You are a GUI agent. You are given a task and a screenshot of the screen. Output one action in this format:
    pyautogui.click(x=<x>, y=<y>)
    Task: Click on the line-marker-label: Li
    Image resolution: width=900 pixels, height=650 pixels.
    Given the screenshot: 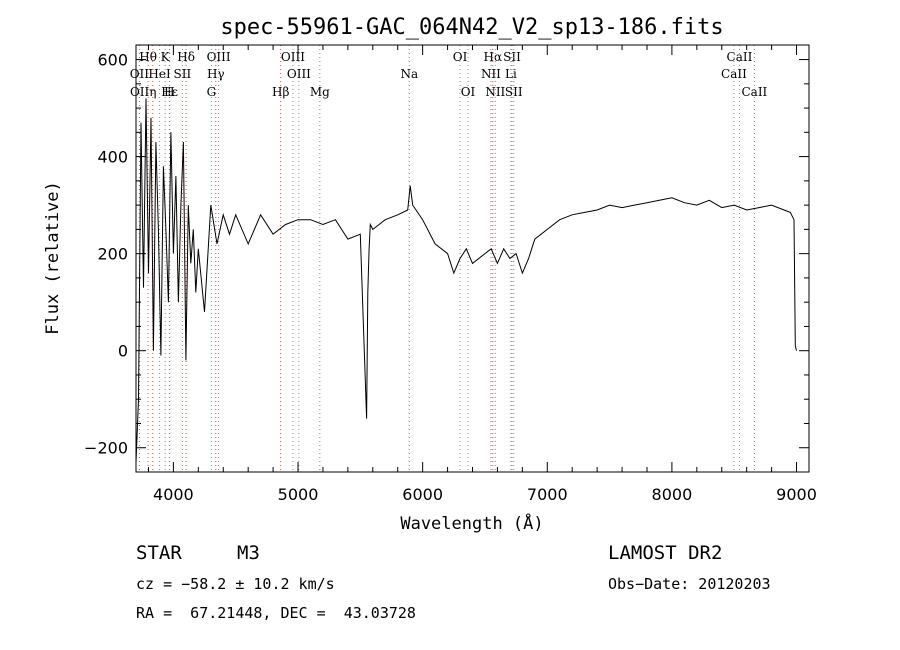 What is the action you would take?
    pyautogui.click(x=511, y=74)
    